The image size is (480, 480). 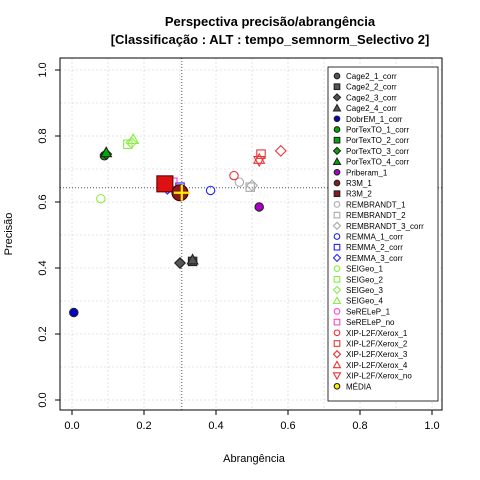 I want to click on x-tick-label: 0.0, so click(x=71, y=426).